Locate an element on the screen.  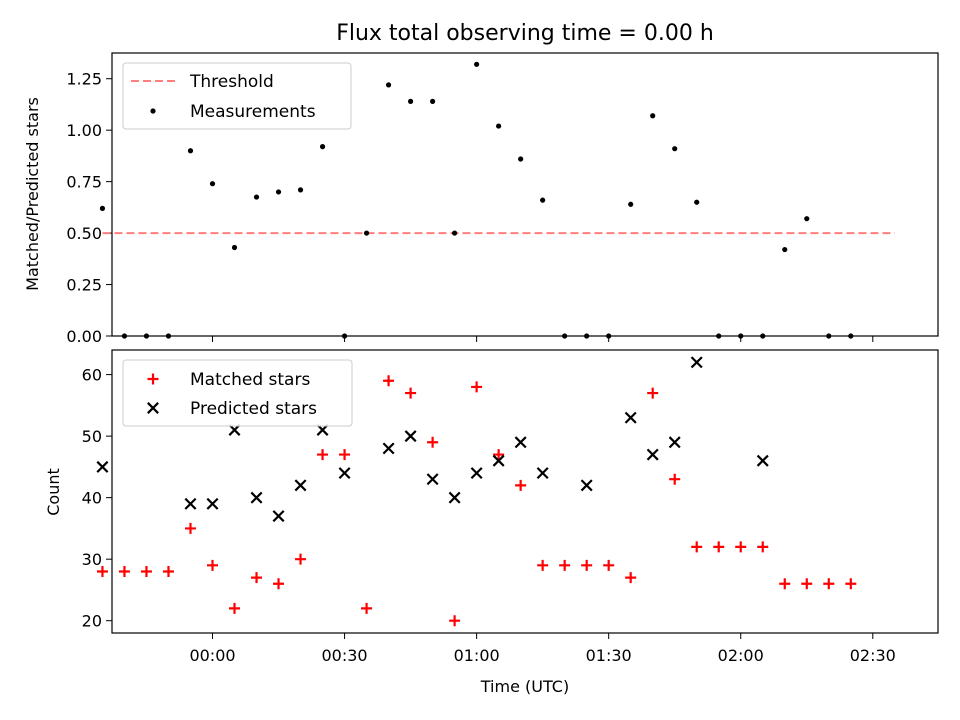
legend-predicted-label: Predicted stars is located at coordinates (253, 409).